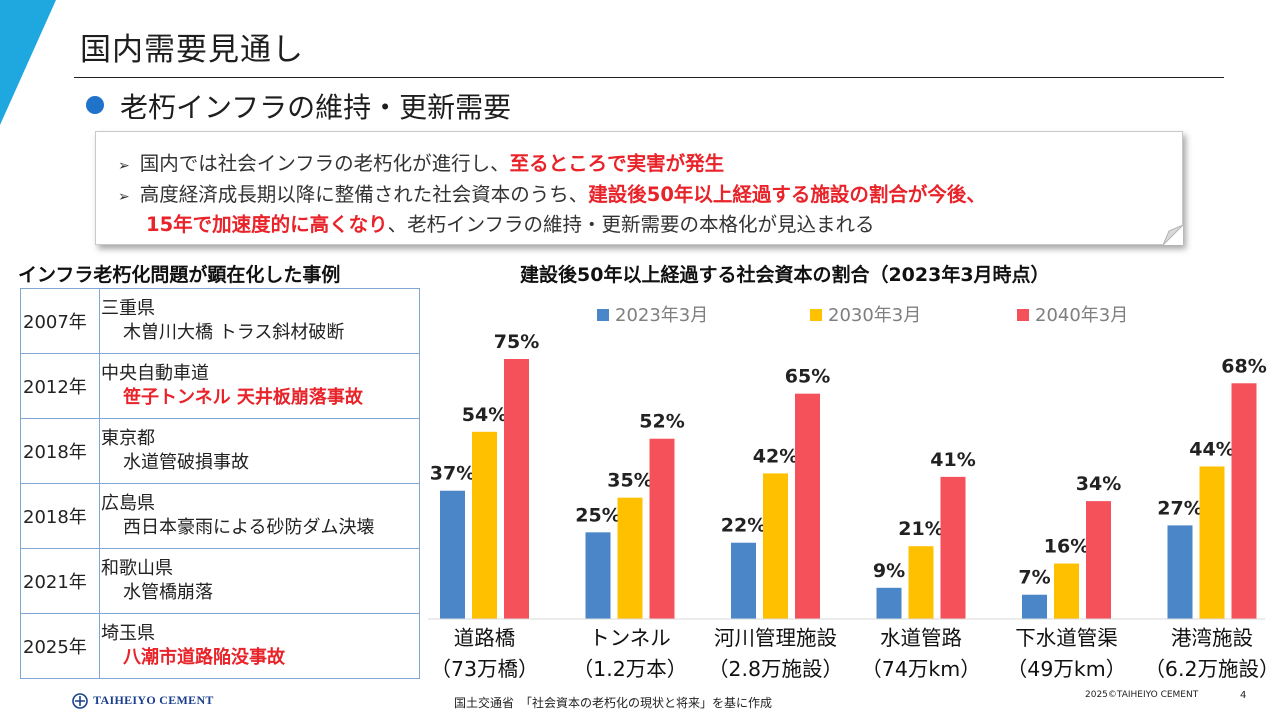 Image resolution: width=1280 pixels, height=720 pixels. What do you see at coordinates (128, 633) in the screenshot?
I see `case-place: 埼玉県` at bounding box center [128, 633].